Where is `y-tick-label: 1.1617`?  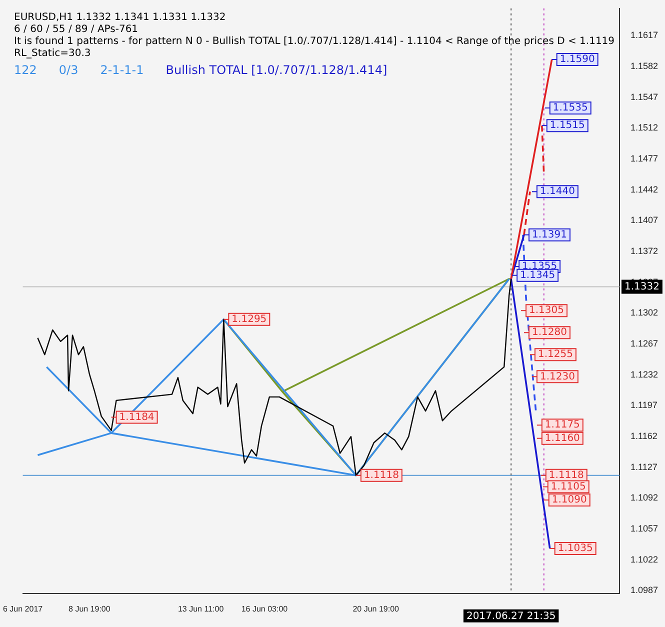
y-tick-label: 1.1617 is located at coordinates (644, 35).